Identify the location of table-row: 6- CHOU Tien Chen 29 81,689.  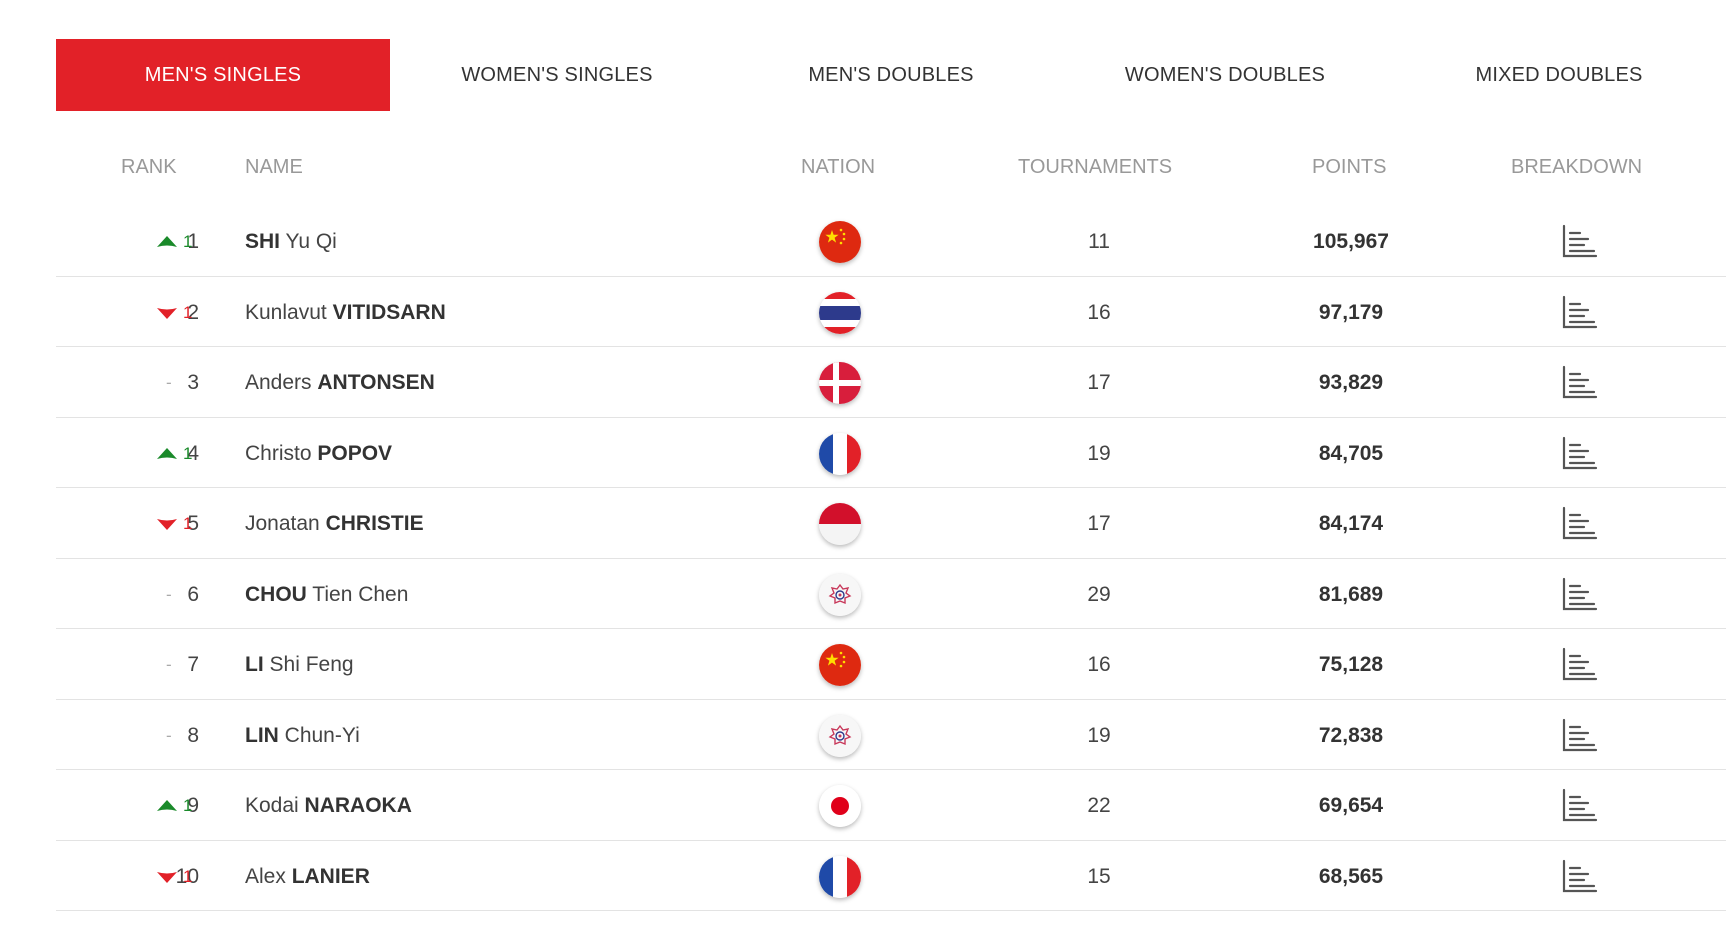
(891, 594).